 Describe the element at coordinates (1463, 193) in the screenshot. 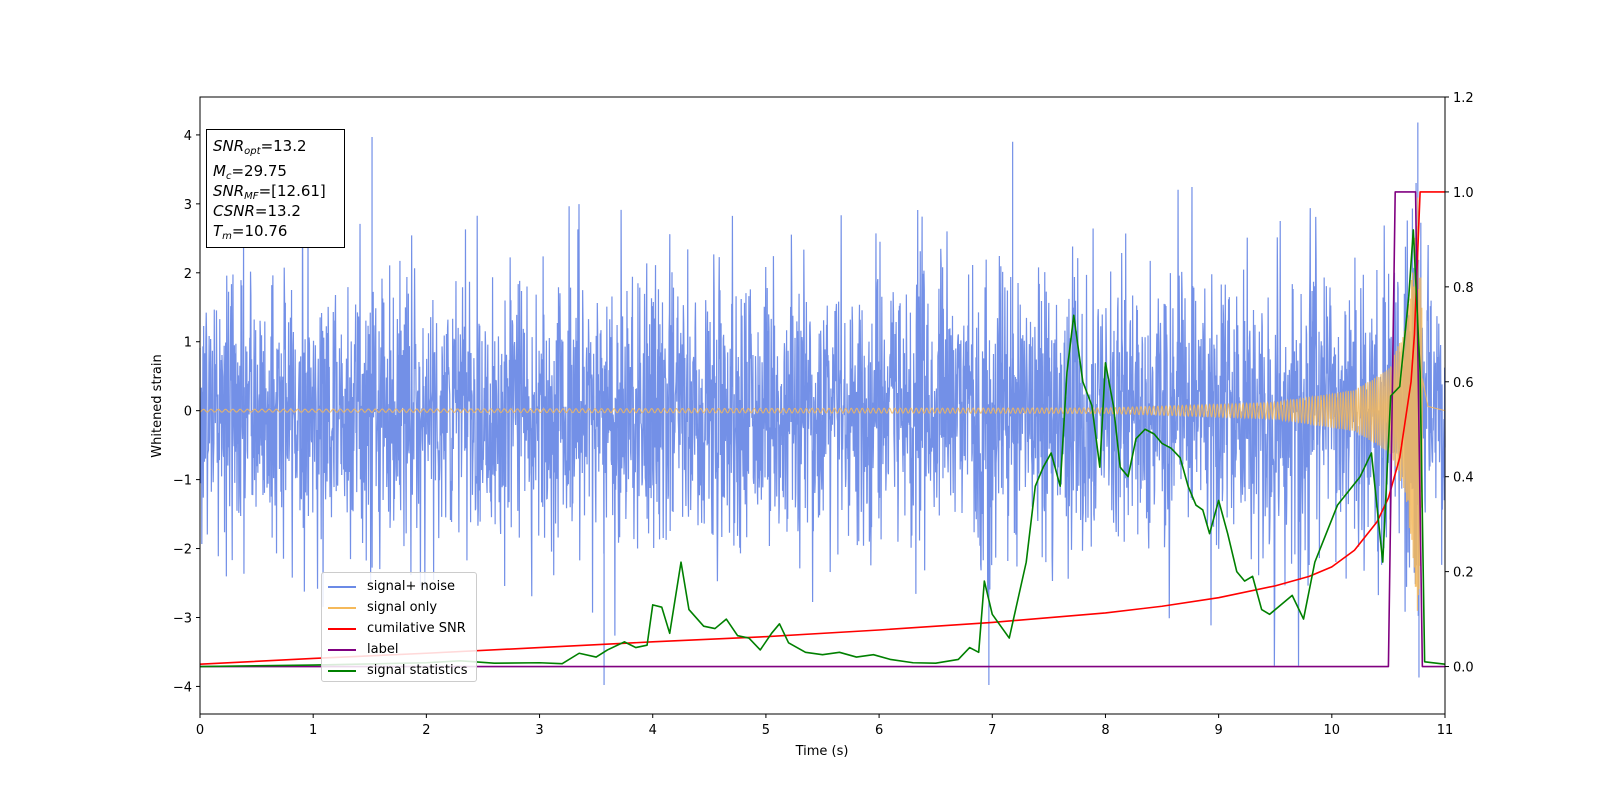

I see `y-right-tick-label: 1.0` at that location.